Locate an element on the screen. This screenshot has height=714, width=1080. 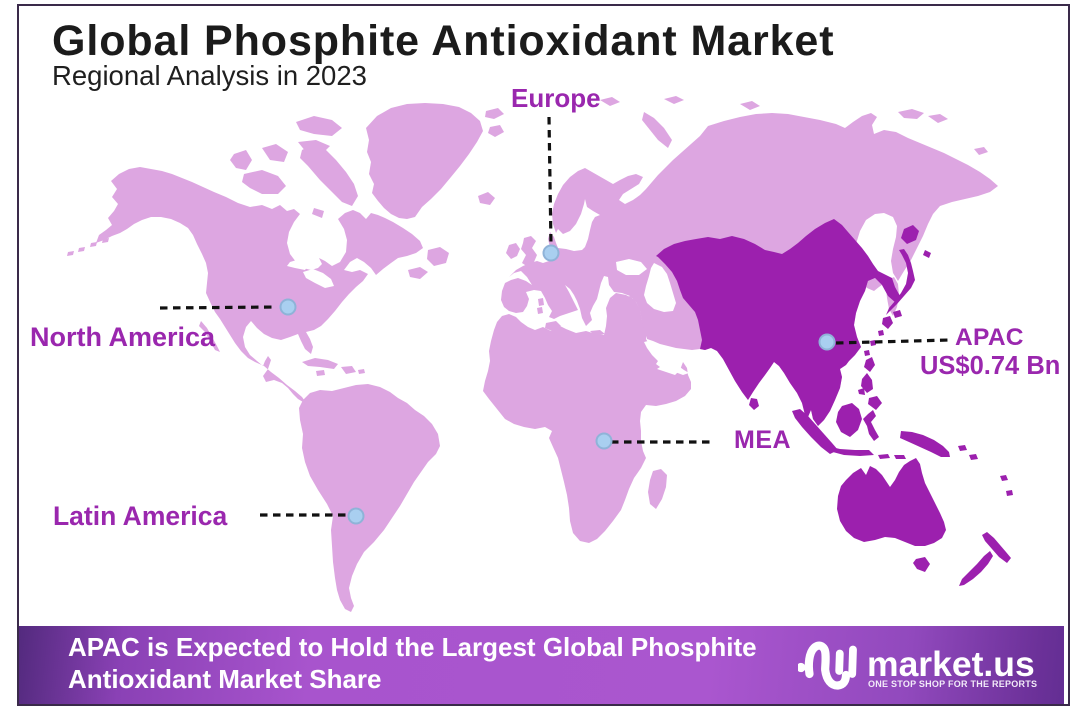
svg-text: market.us is located at coordinates (951, 664).